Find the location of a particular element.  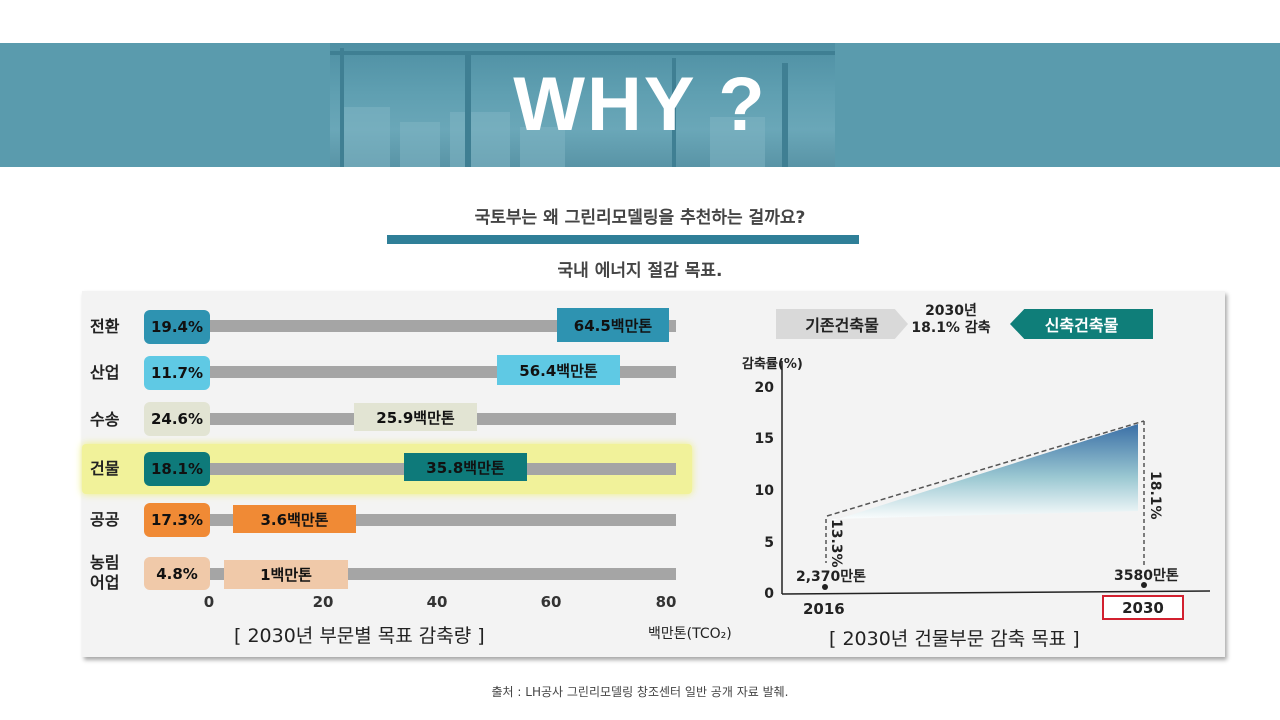

row-label: 수송 is located at coordinates (105, 419).